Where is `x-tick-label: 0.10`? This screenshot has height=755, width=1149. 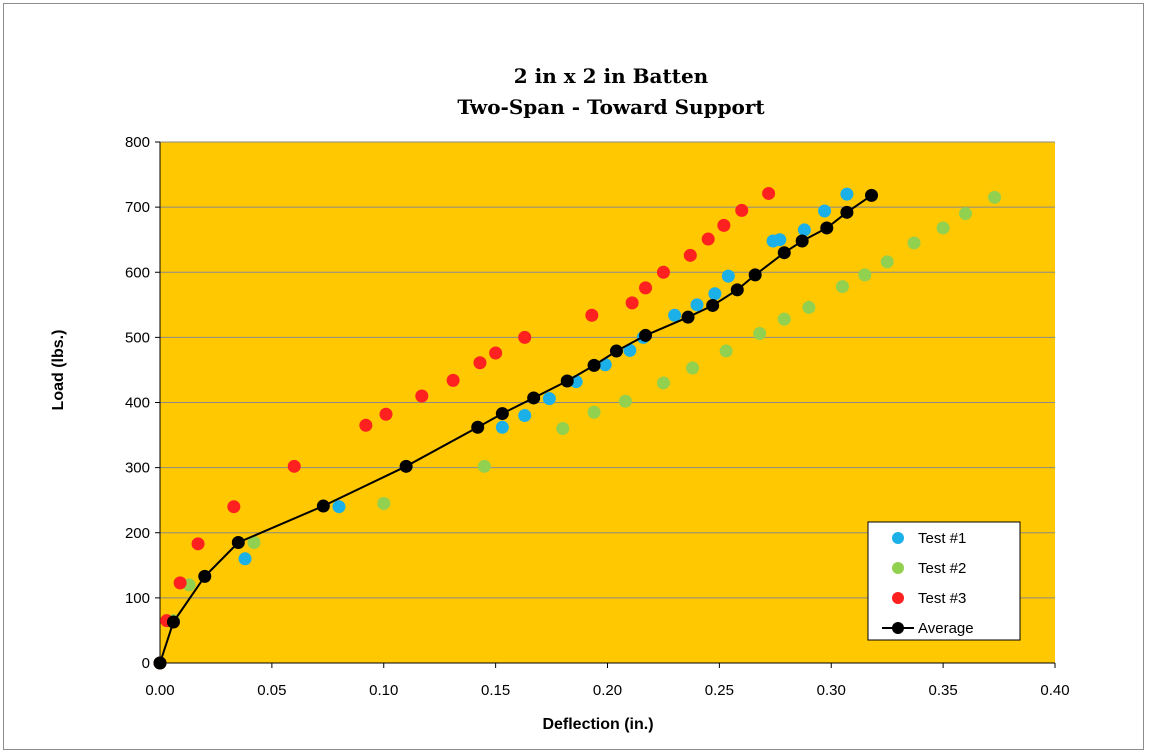
x-tick-label: 0.10 is located at coordinates (383, 690).